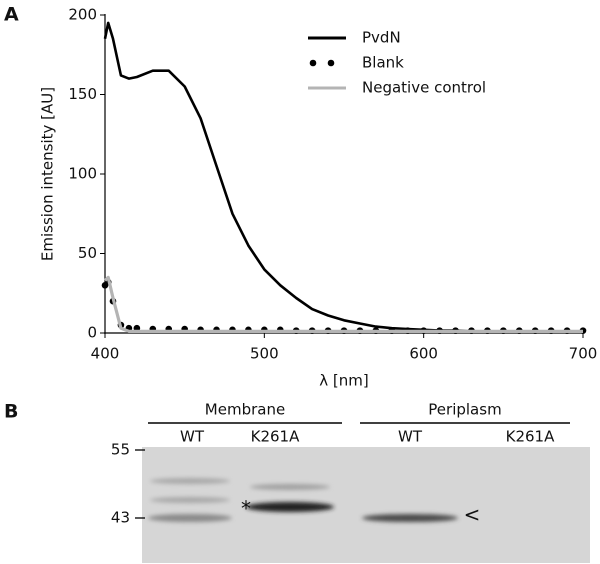 The image size is (600, 564). Describe the element at coordinates (343, 381) in the screenshot. I see `x-axis-label: λ [nm]` at that location.